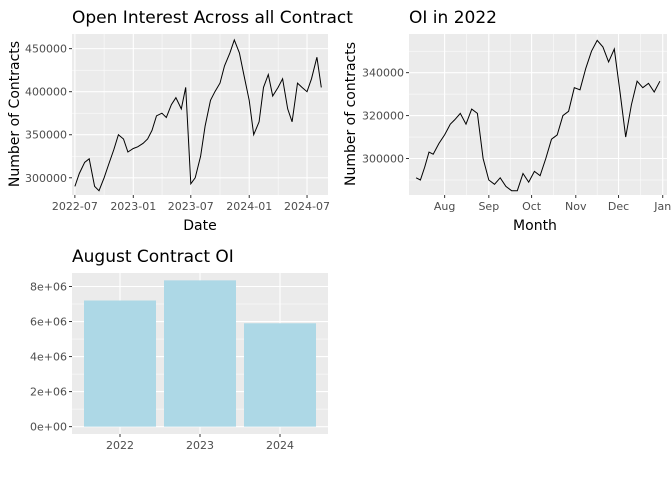 This screenshot has width=672, height=480. Describe the element at coordinates (48, 427) in the screenshot. I see `y-tick-label: 0e+00` at that location.